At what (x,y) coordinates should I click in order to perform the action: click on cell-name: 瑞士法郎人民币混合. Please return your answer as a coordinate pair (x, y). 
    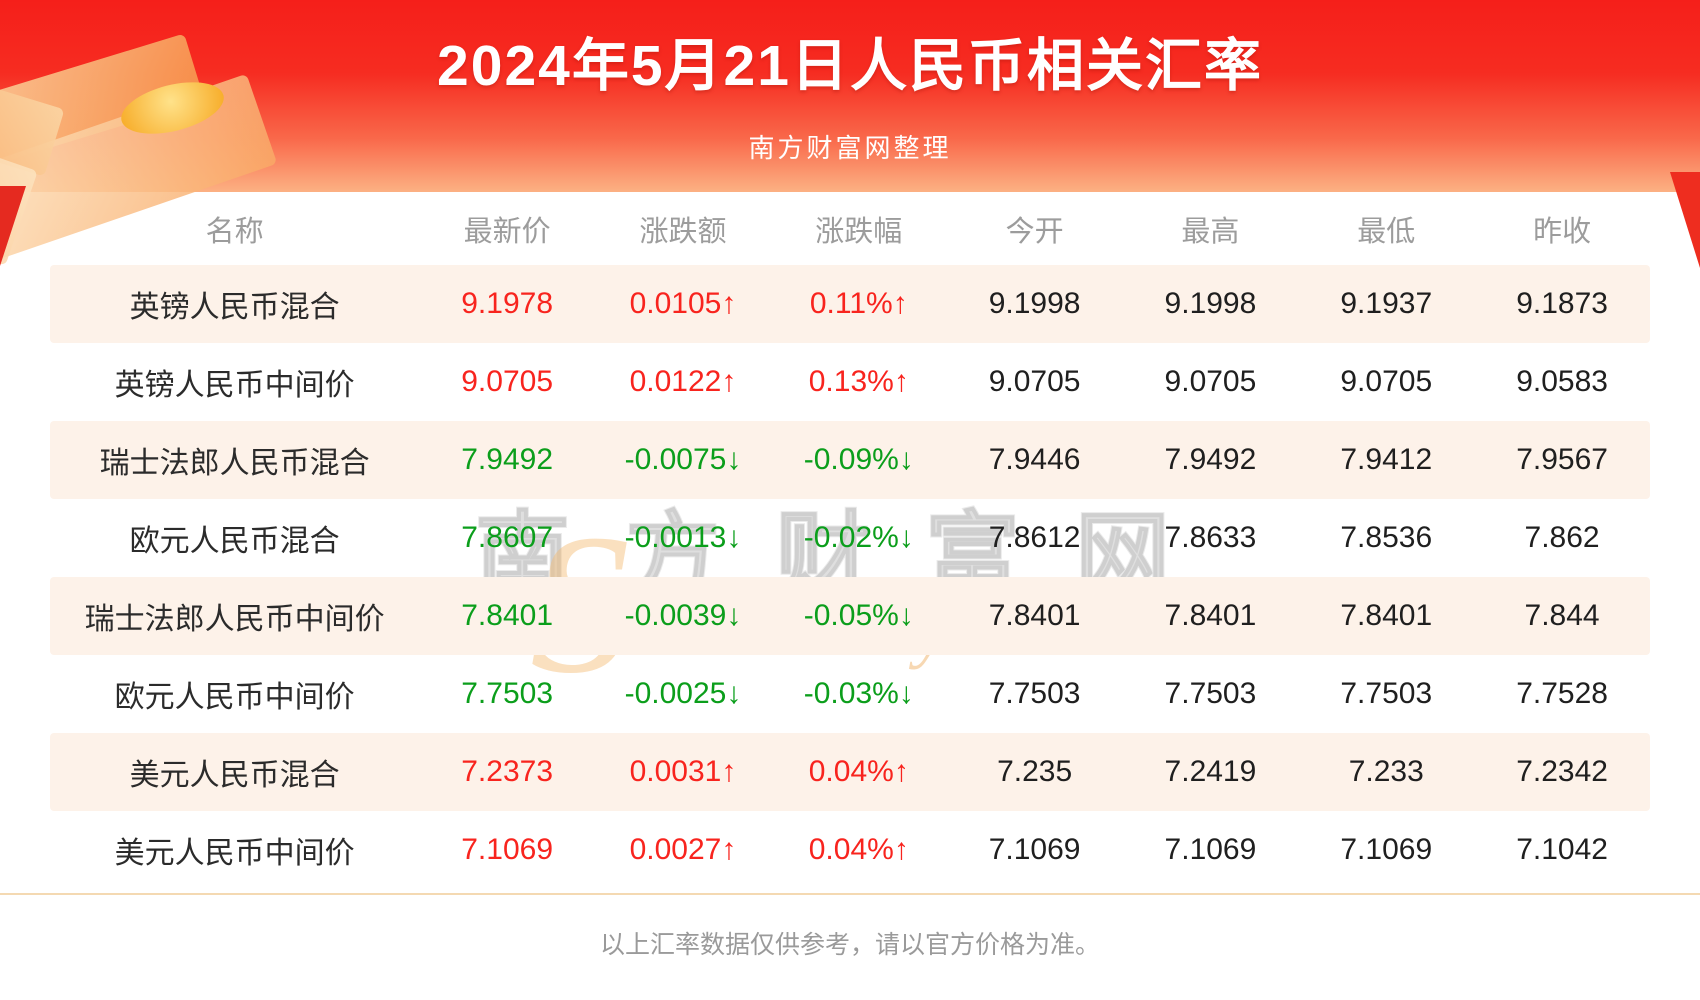
    Looking at the image, I should click on (234, 463).